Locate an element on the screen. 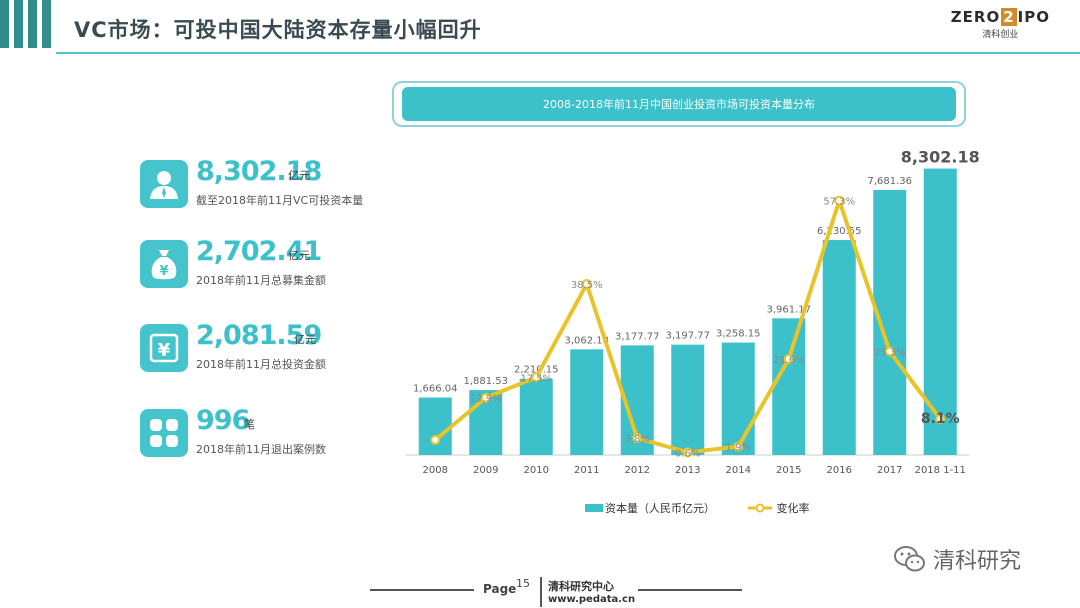 The image size is (1080, 608). footer-url: www.pedata.cn is located at coordinates (592, 599).